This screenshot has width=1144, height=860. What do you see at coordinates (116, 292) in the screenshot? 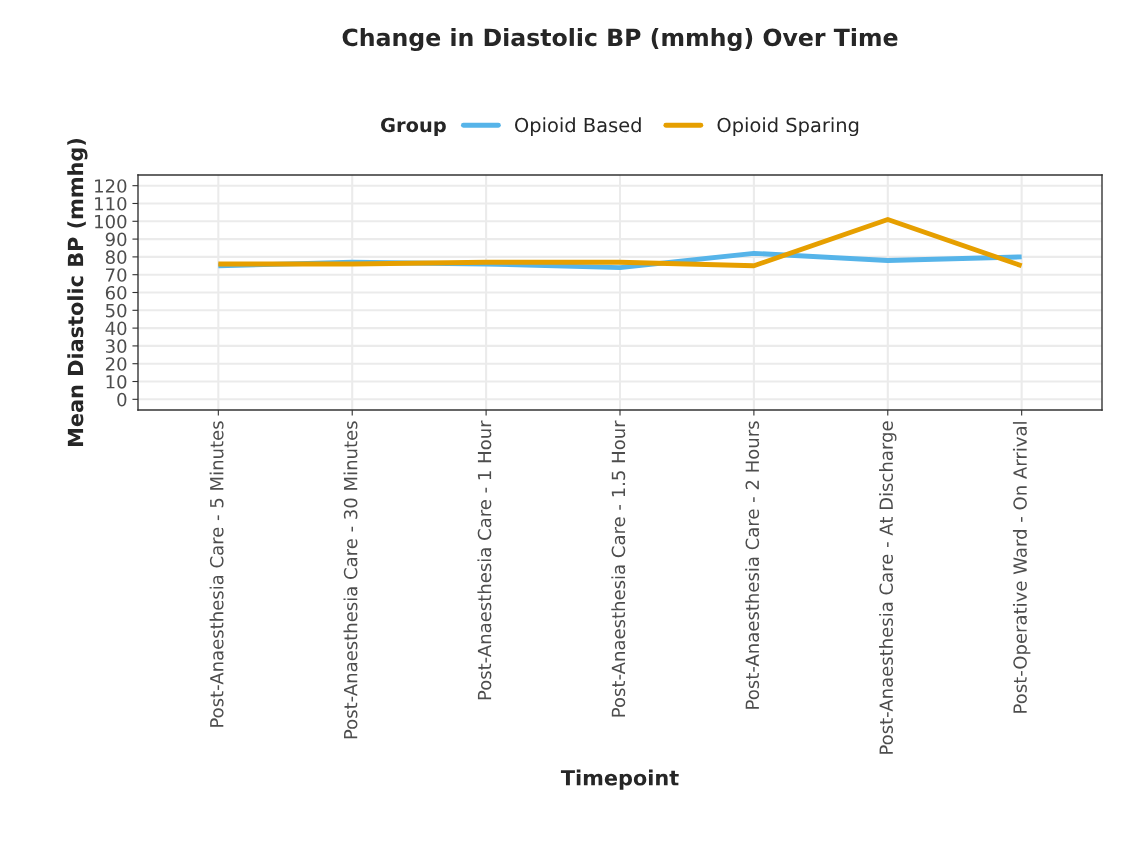
I see `y-tick-label: 60` at bounding box center [116, 292].